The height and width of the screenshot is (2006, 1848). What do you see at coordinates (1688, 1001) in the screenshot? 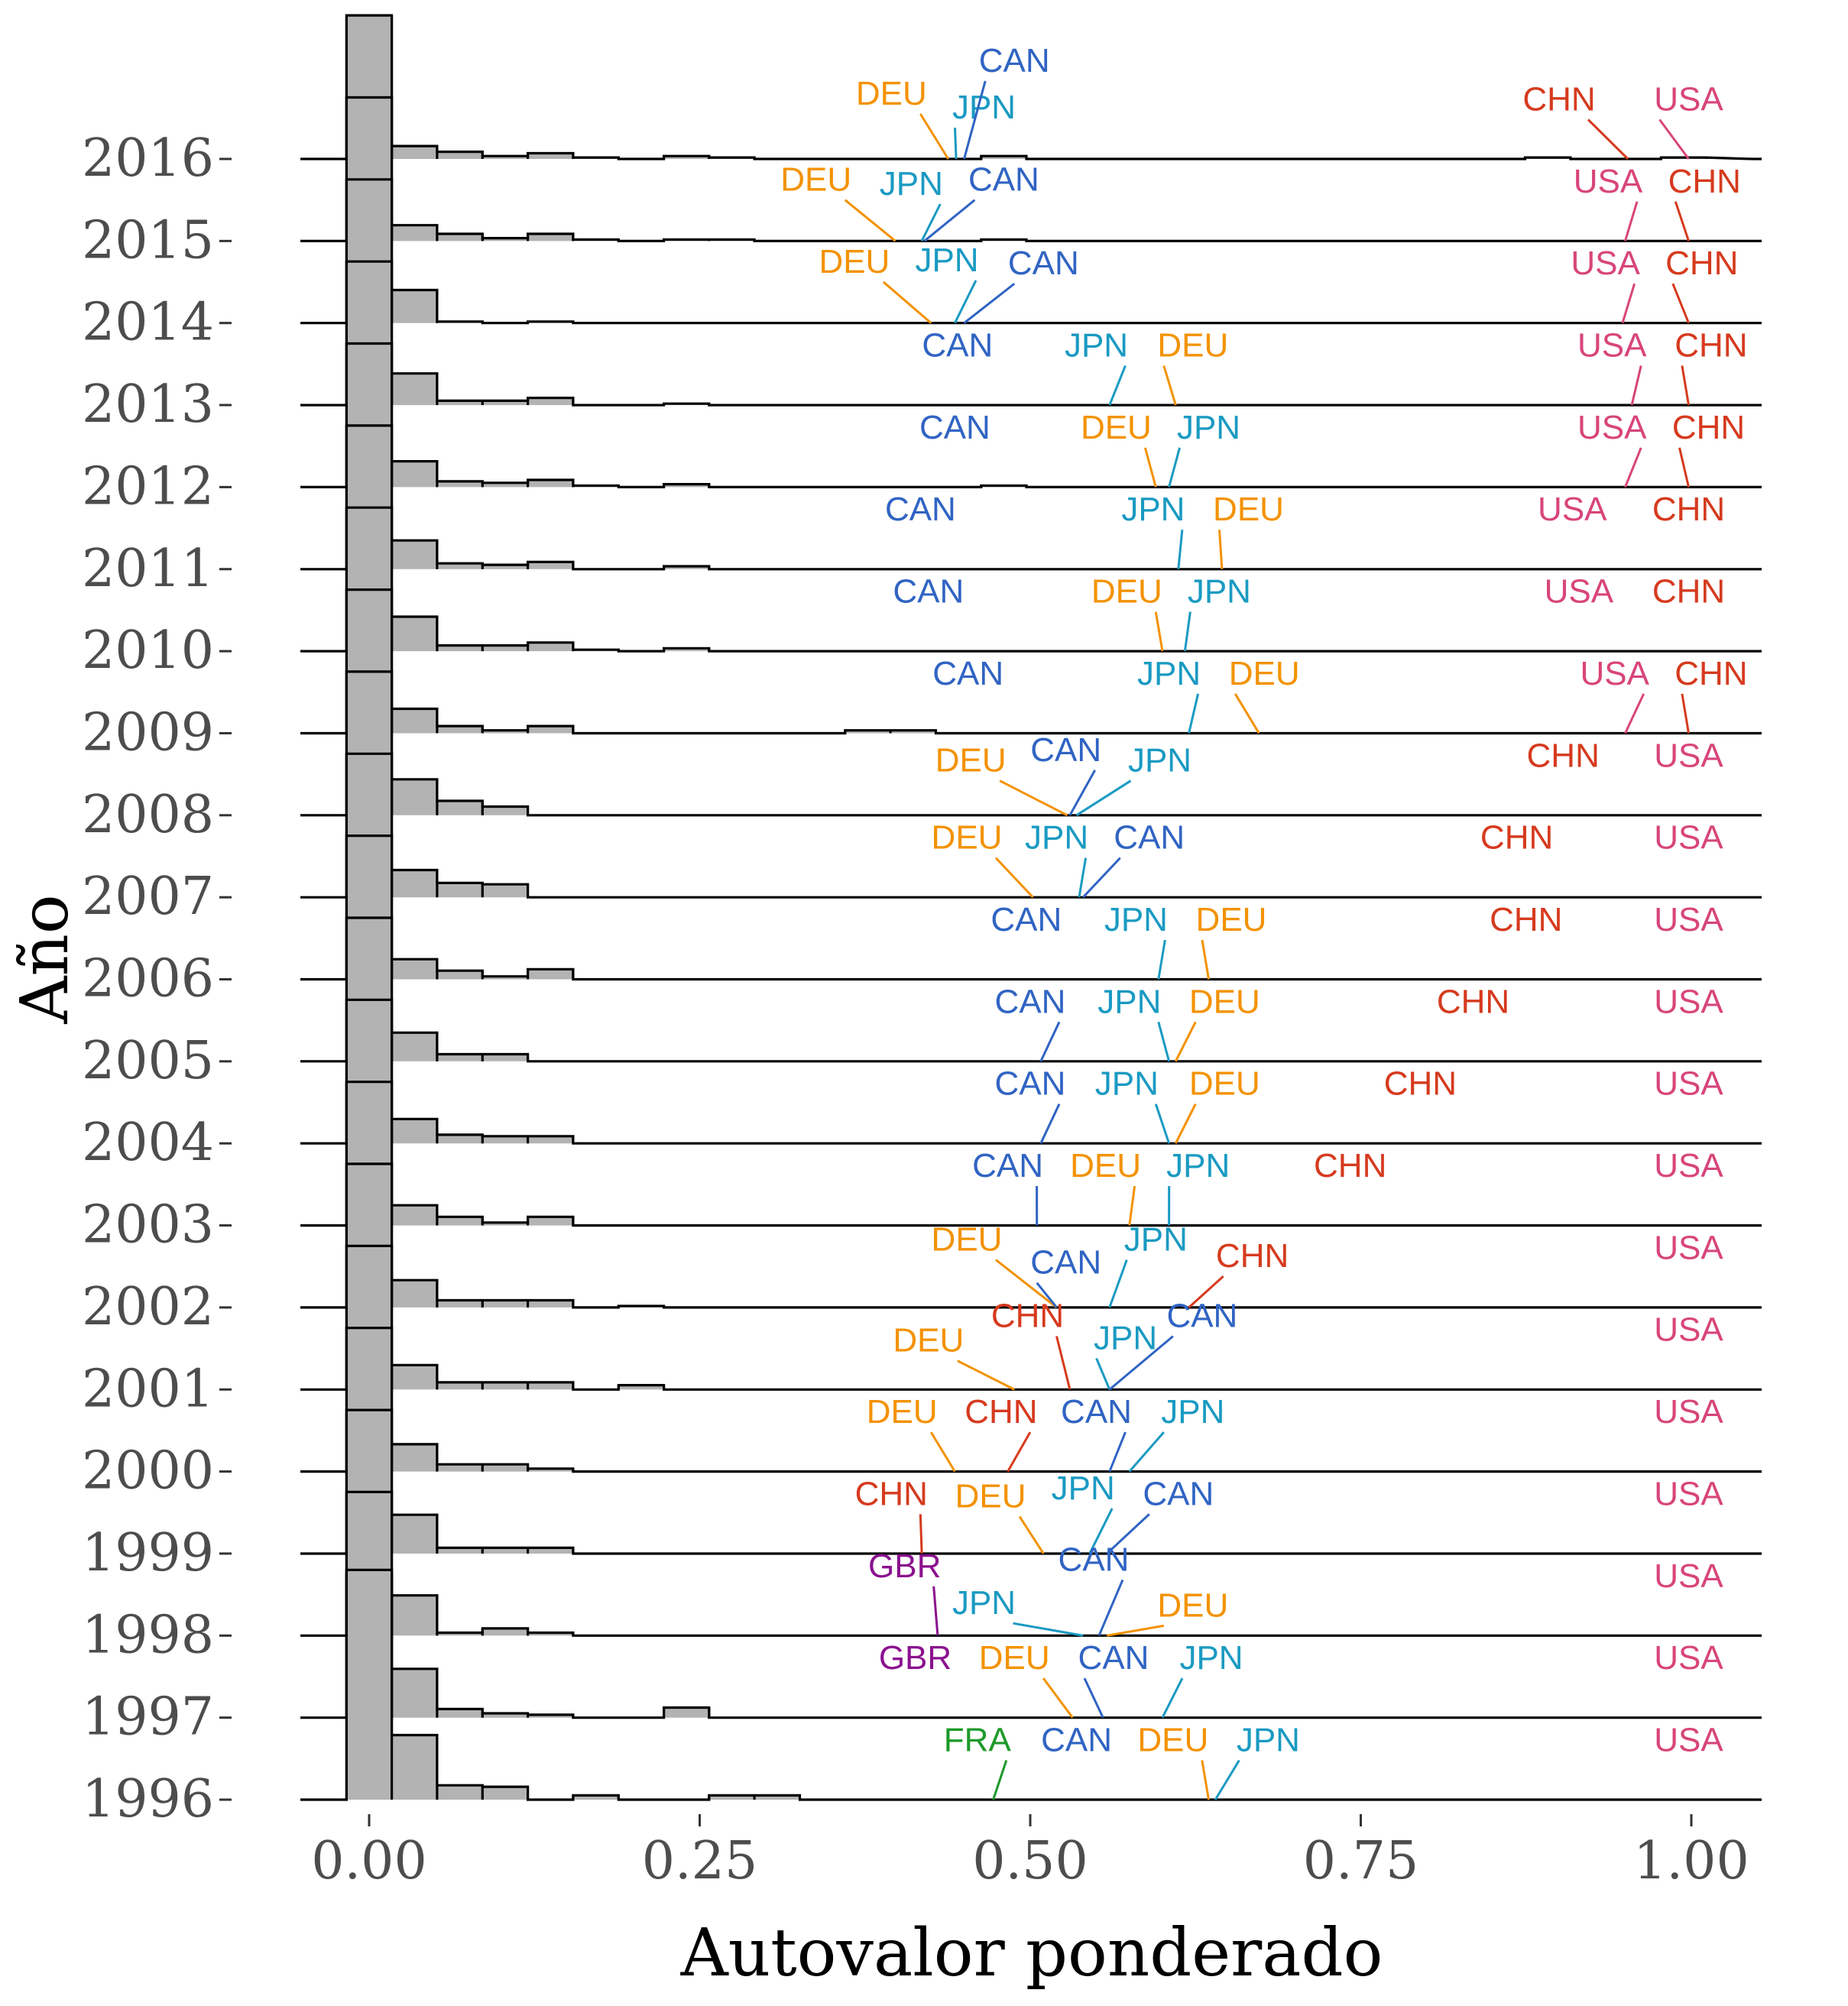
I see `country-label-2005-usa: USA` at bounding box center [1688, 1001].